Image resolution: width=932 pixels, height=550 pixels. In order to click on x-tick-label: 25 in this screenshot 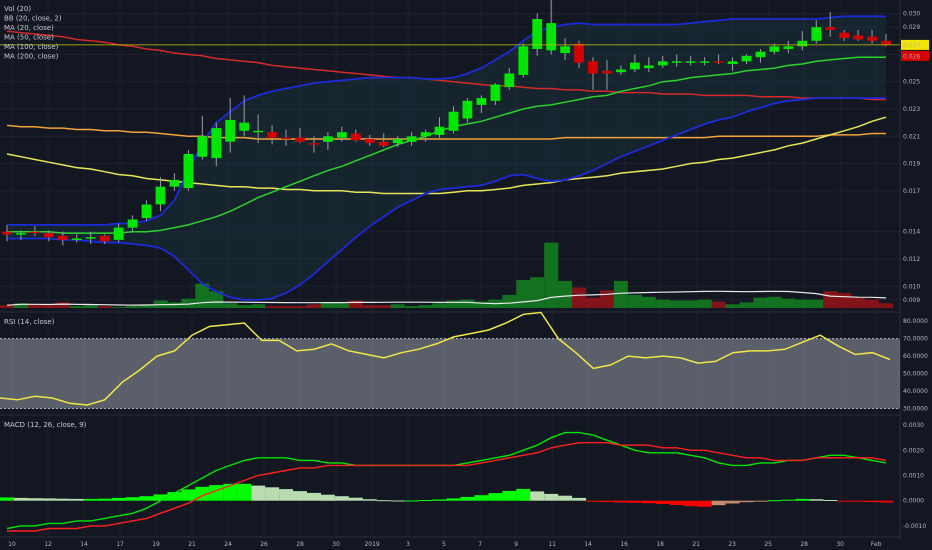, I will do `click(768, 544)`.